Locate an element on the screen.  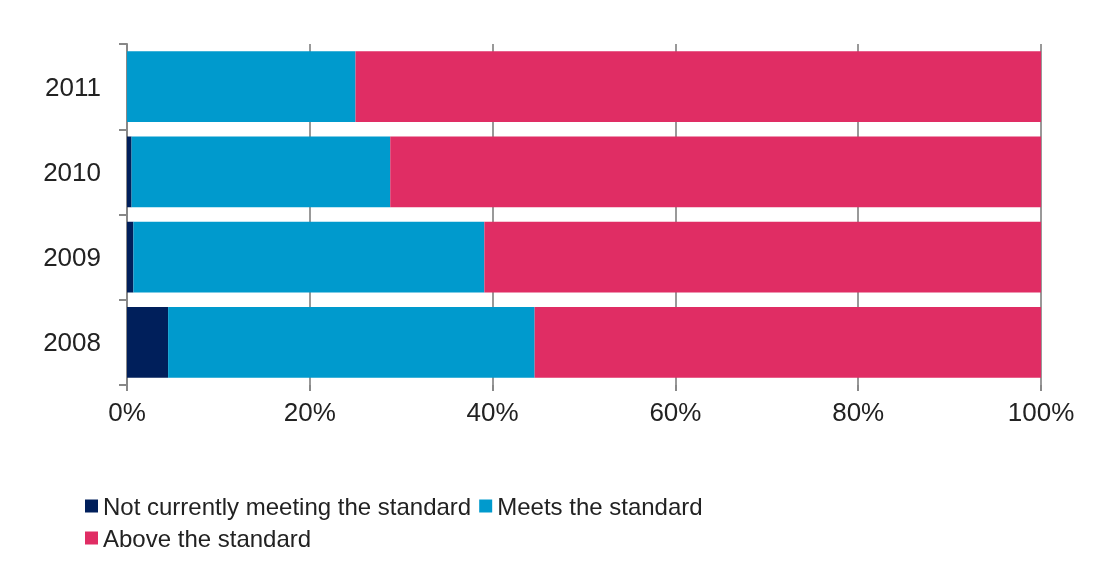
x-tick-label: 0% is located at coordinates (127, 412).